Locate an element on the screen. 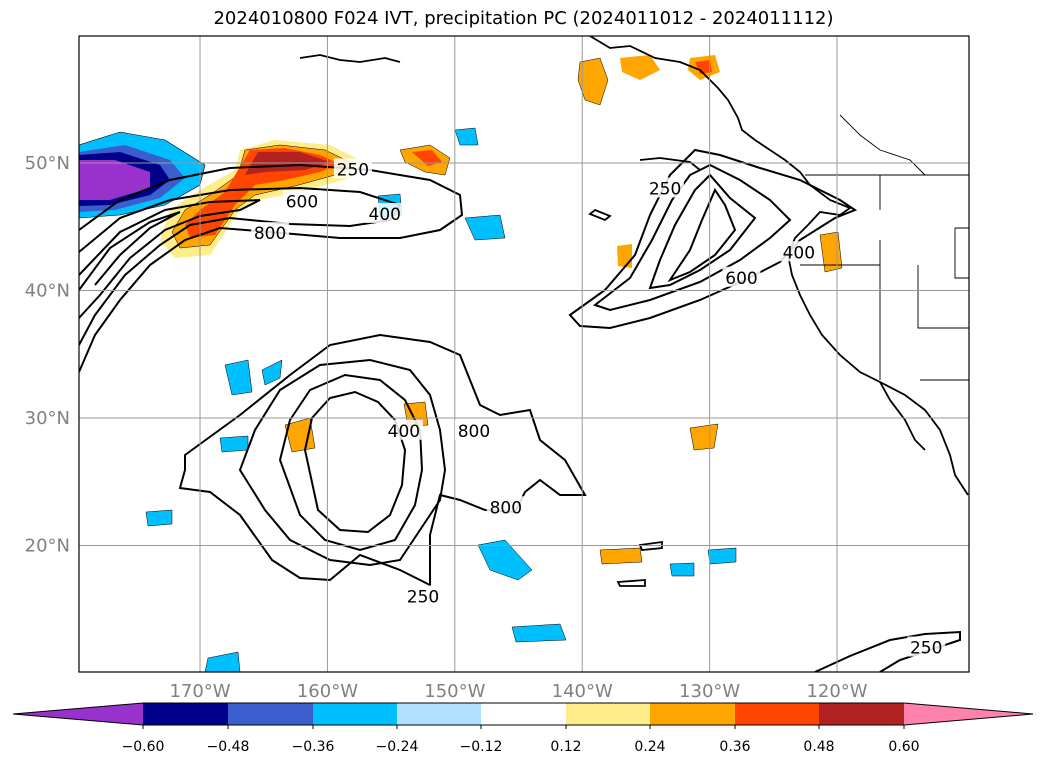  longitude-labels: 170°W 160°W 150°W 140°W 130°W 120°W is located at coordinates (518, 691).